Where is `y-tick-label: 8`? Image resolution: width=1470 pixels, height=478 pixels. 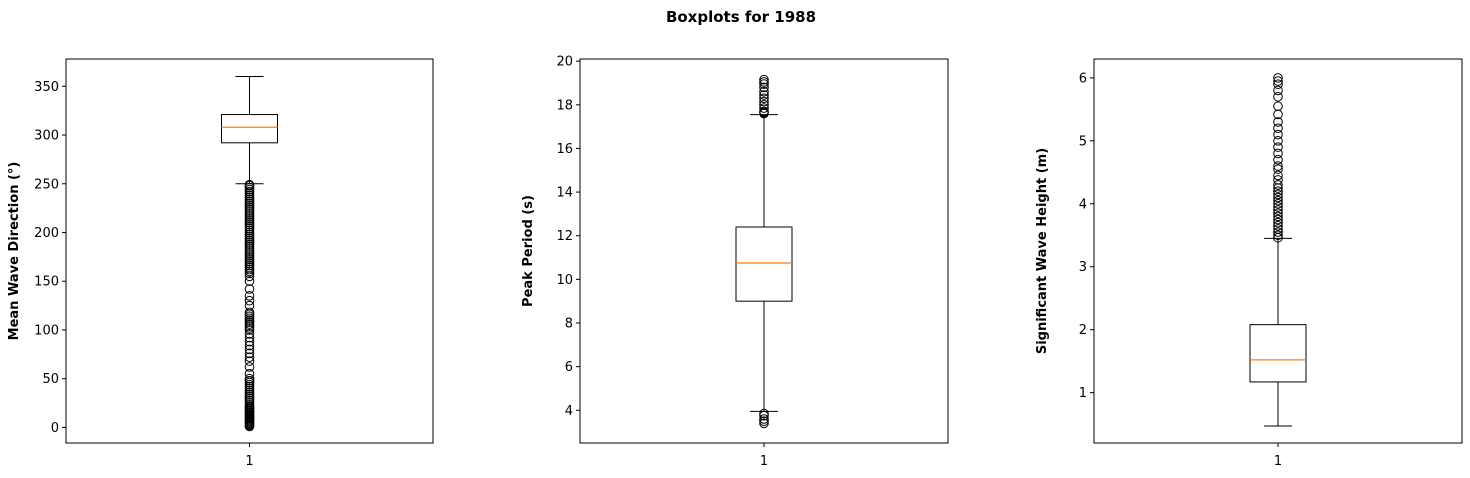
y-tick-label: 8 is located at coordinates (569, 324).